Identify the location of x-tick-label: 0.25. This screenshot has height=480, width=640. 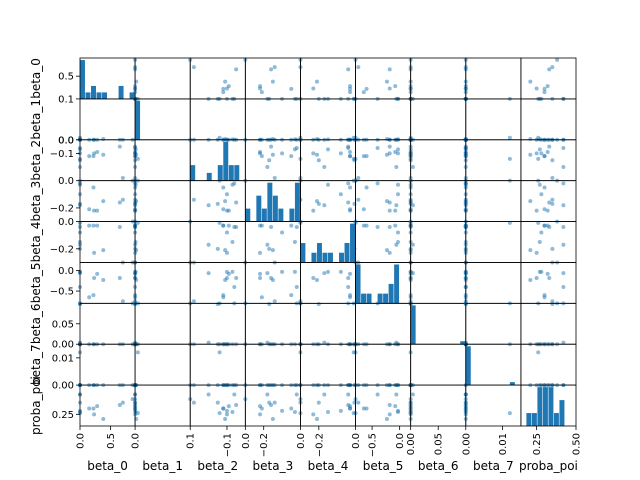
(537, 444).